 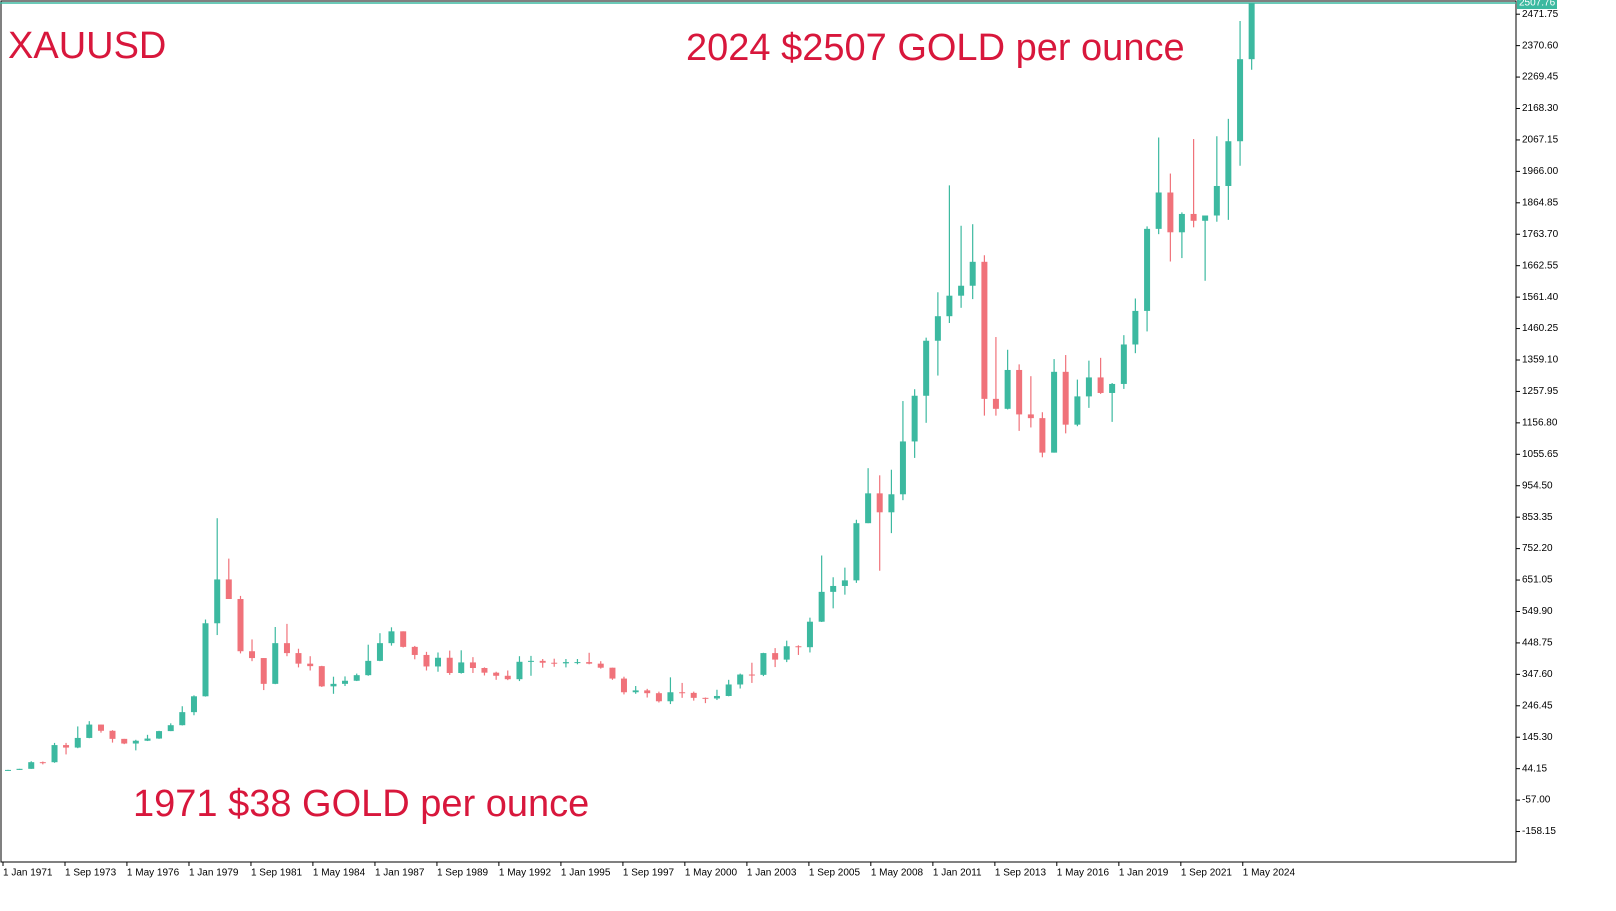 What do you see at coordinates (1269, 873) in the screenshot?
I see `x-tick-label: 1 May 2024` at bounding box center [1269, 873].